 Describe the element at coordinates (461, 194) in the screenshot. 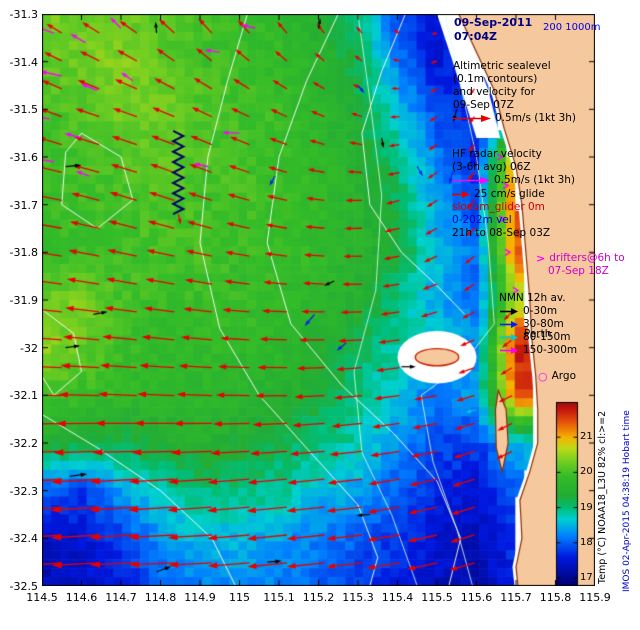

I see `glider-scale-arrow-icon` at that location.